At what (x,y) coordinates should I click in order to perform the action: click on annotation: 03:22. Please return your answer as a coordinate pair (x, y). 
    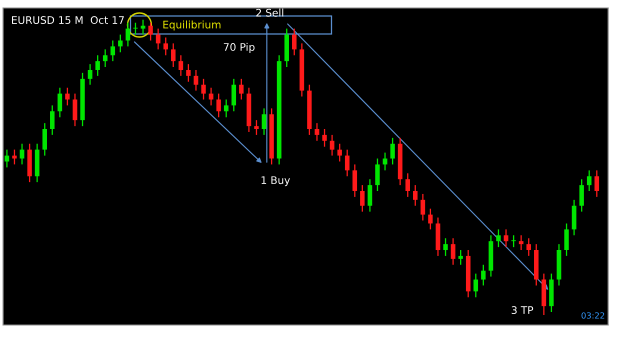
    Looking at the image, I should click on (593, 315).